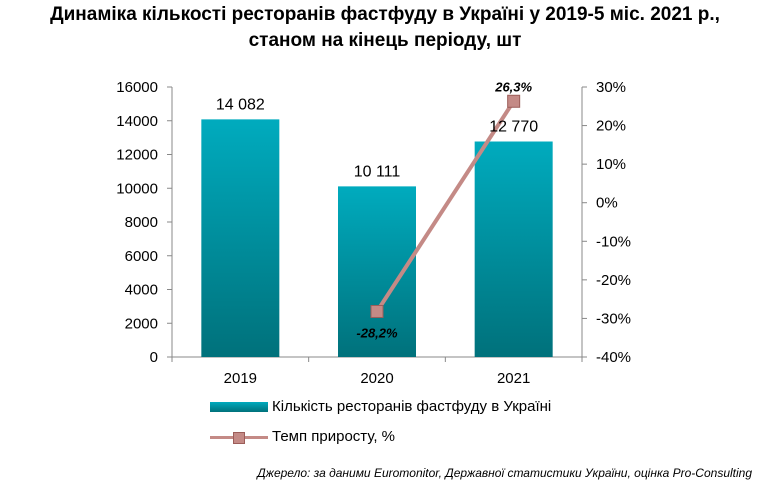 This screenshot has height=489, width=770. Describe the element at coordinates (513, 249) in the screenshot. I see `bar-2021` at that location.